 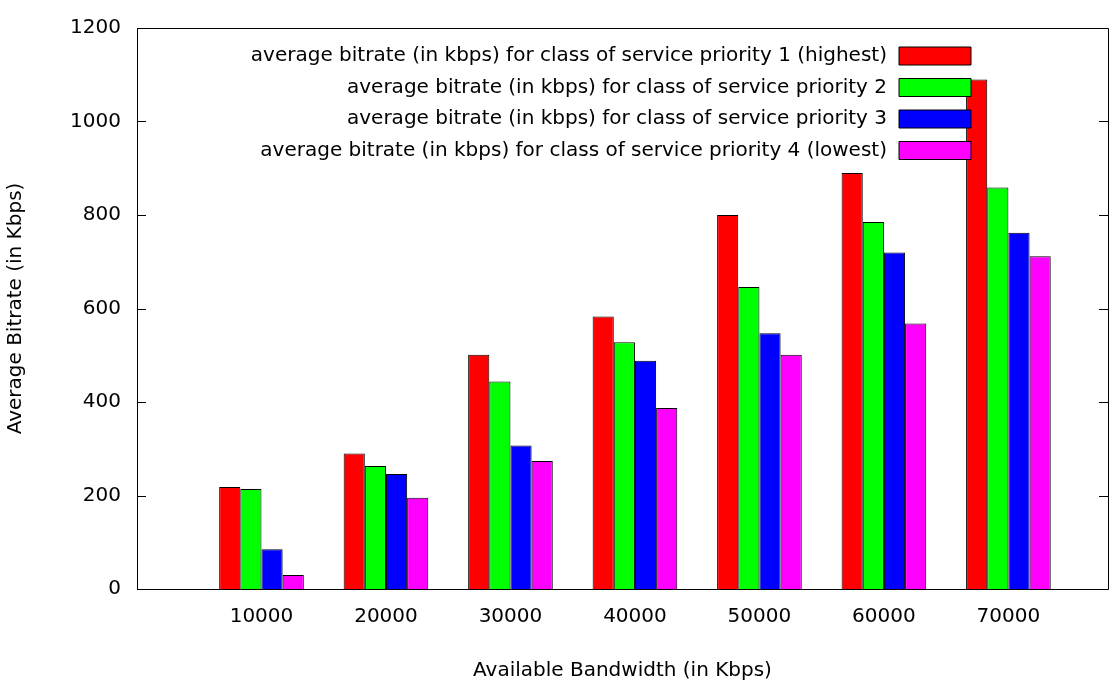 I want to click on x-tick-label: 10000, so click(x=261, y=615).